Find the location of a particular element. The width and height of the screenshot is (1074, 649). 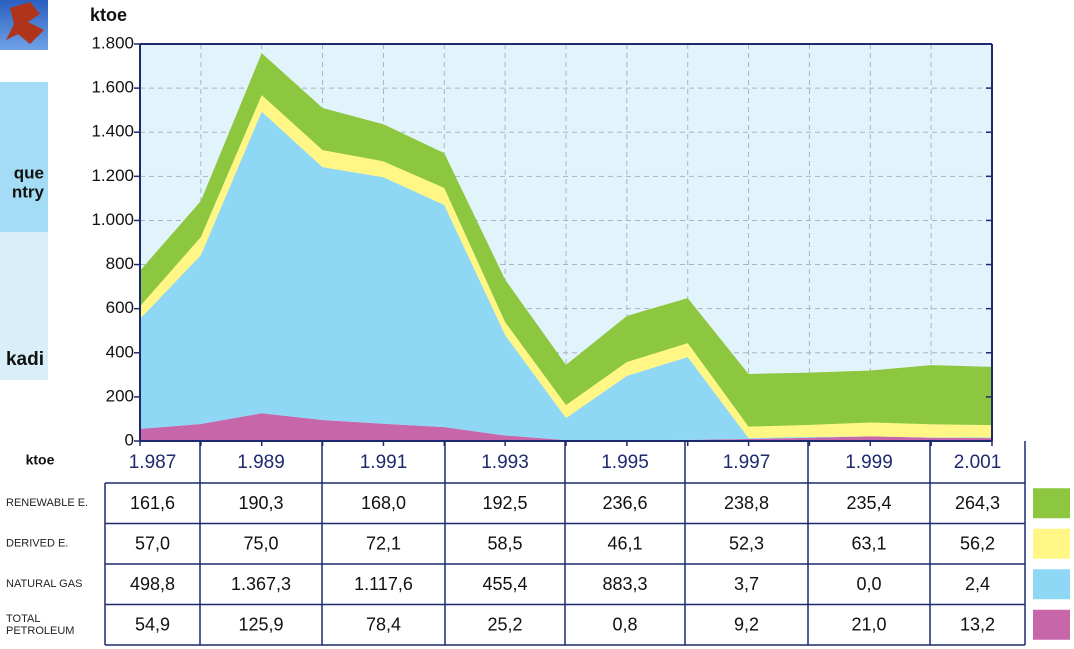

y-axis-label: ktoe is located at coordinates (108, 15).